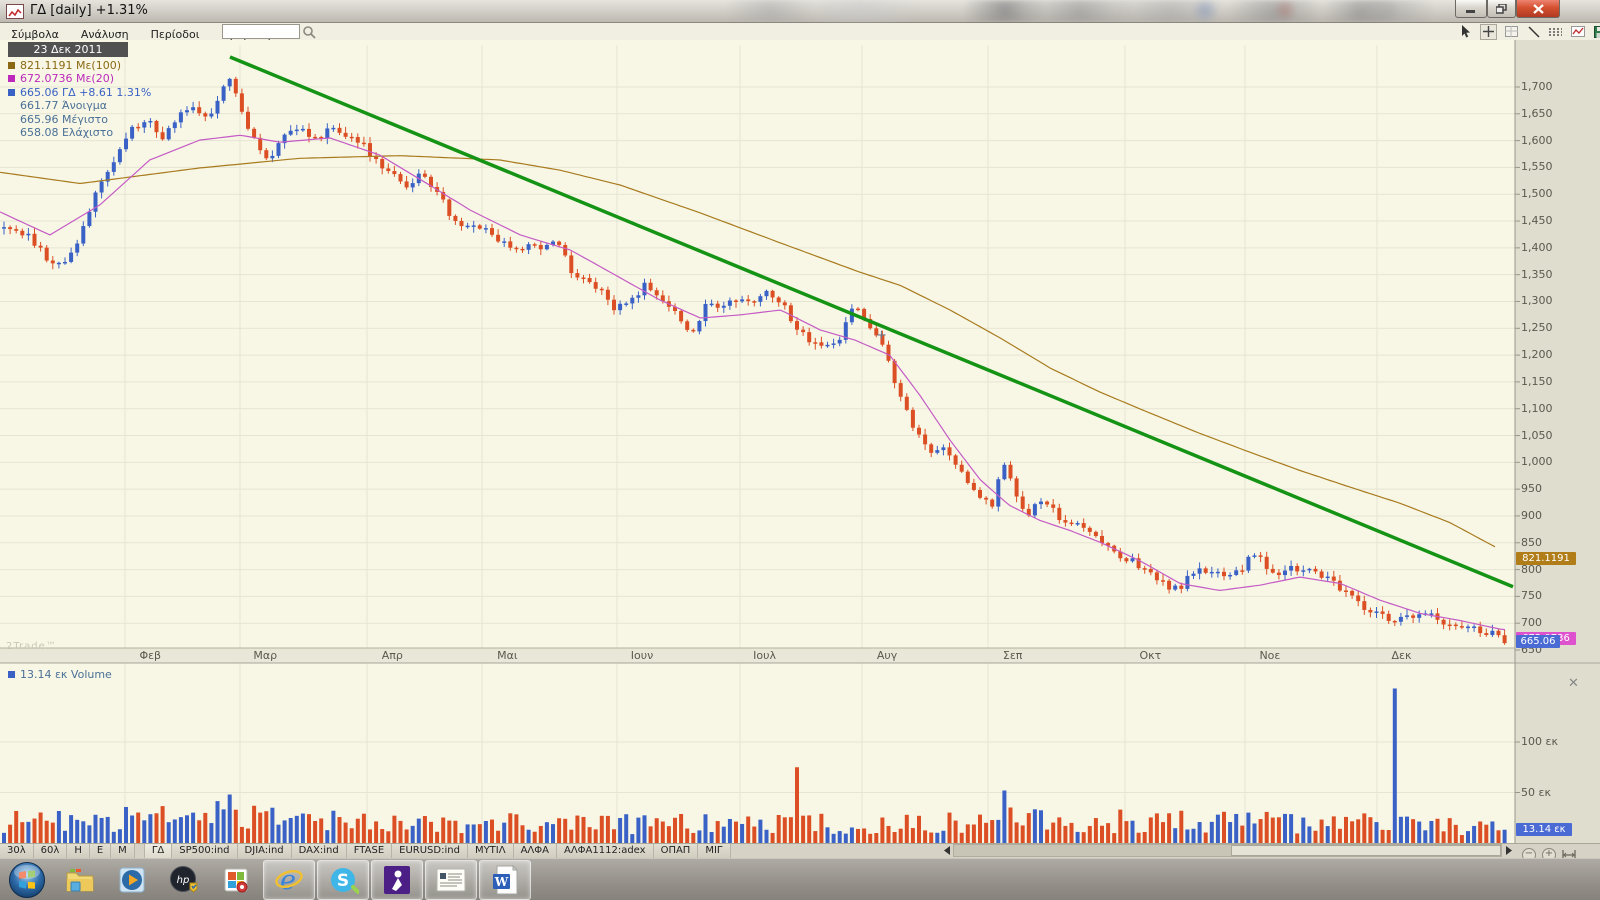 The width and height of the screenshot is (1600, 900). What do you see at coordinates (1537, 328) in the screenshot?
I see `price-tick-1,250: 1,250` at bounding box center [1537, 328].